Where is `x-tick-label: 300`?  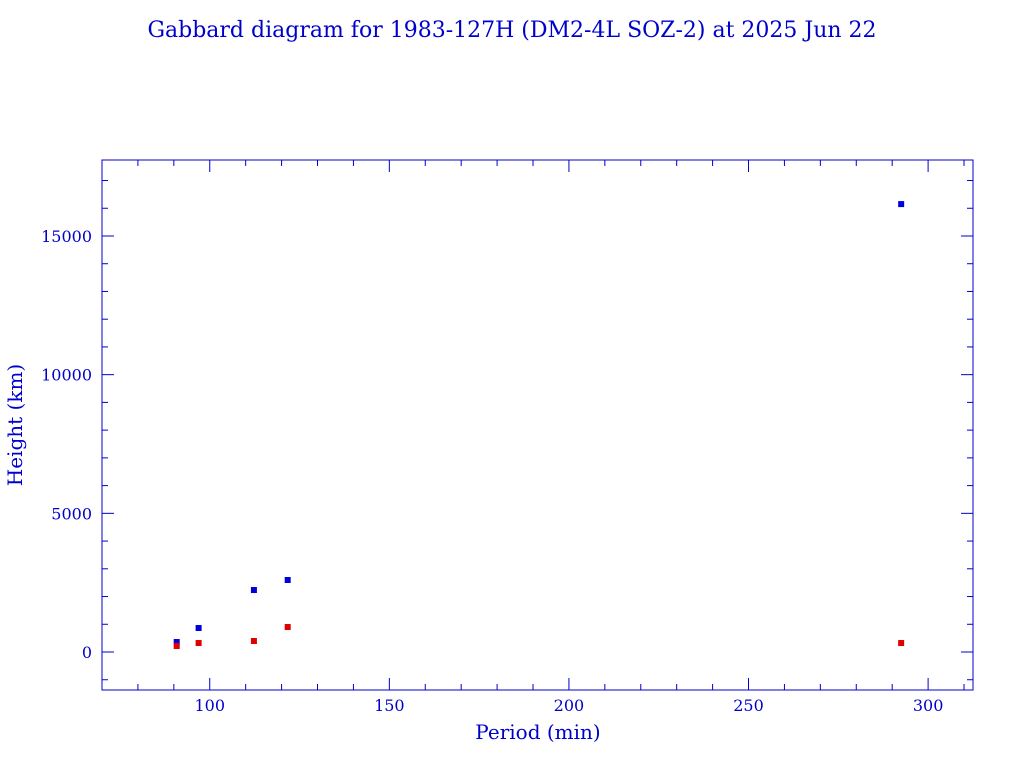
x-tick-label: 300 is located at coordinates (928, 705).